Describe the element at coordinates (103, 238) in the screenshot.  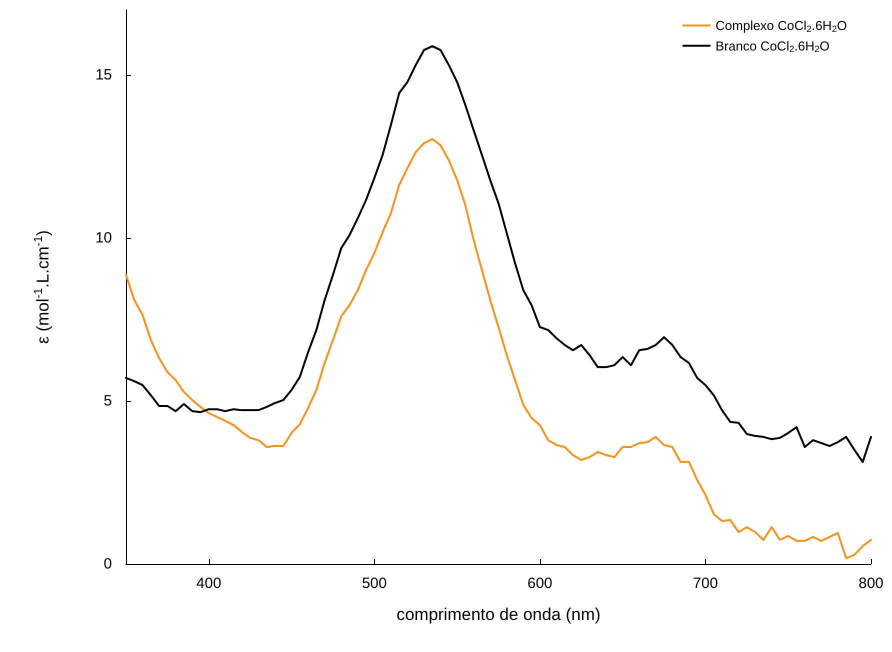
I see `y-tick-label: 10` at that location.